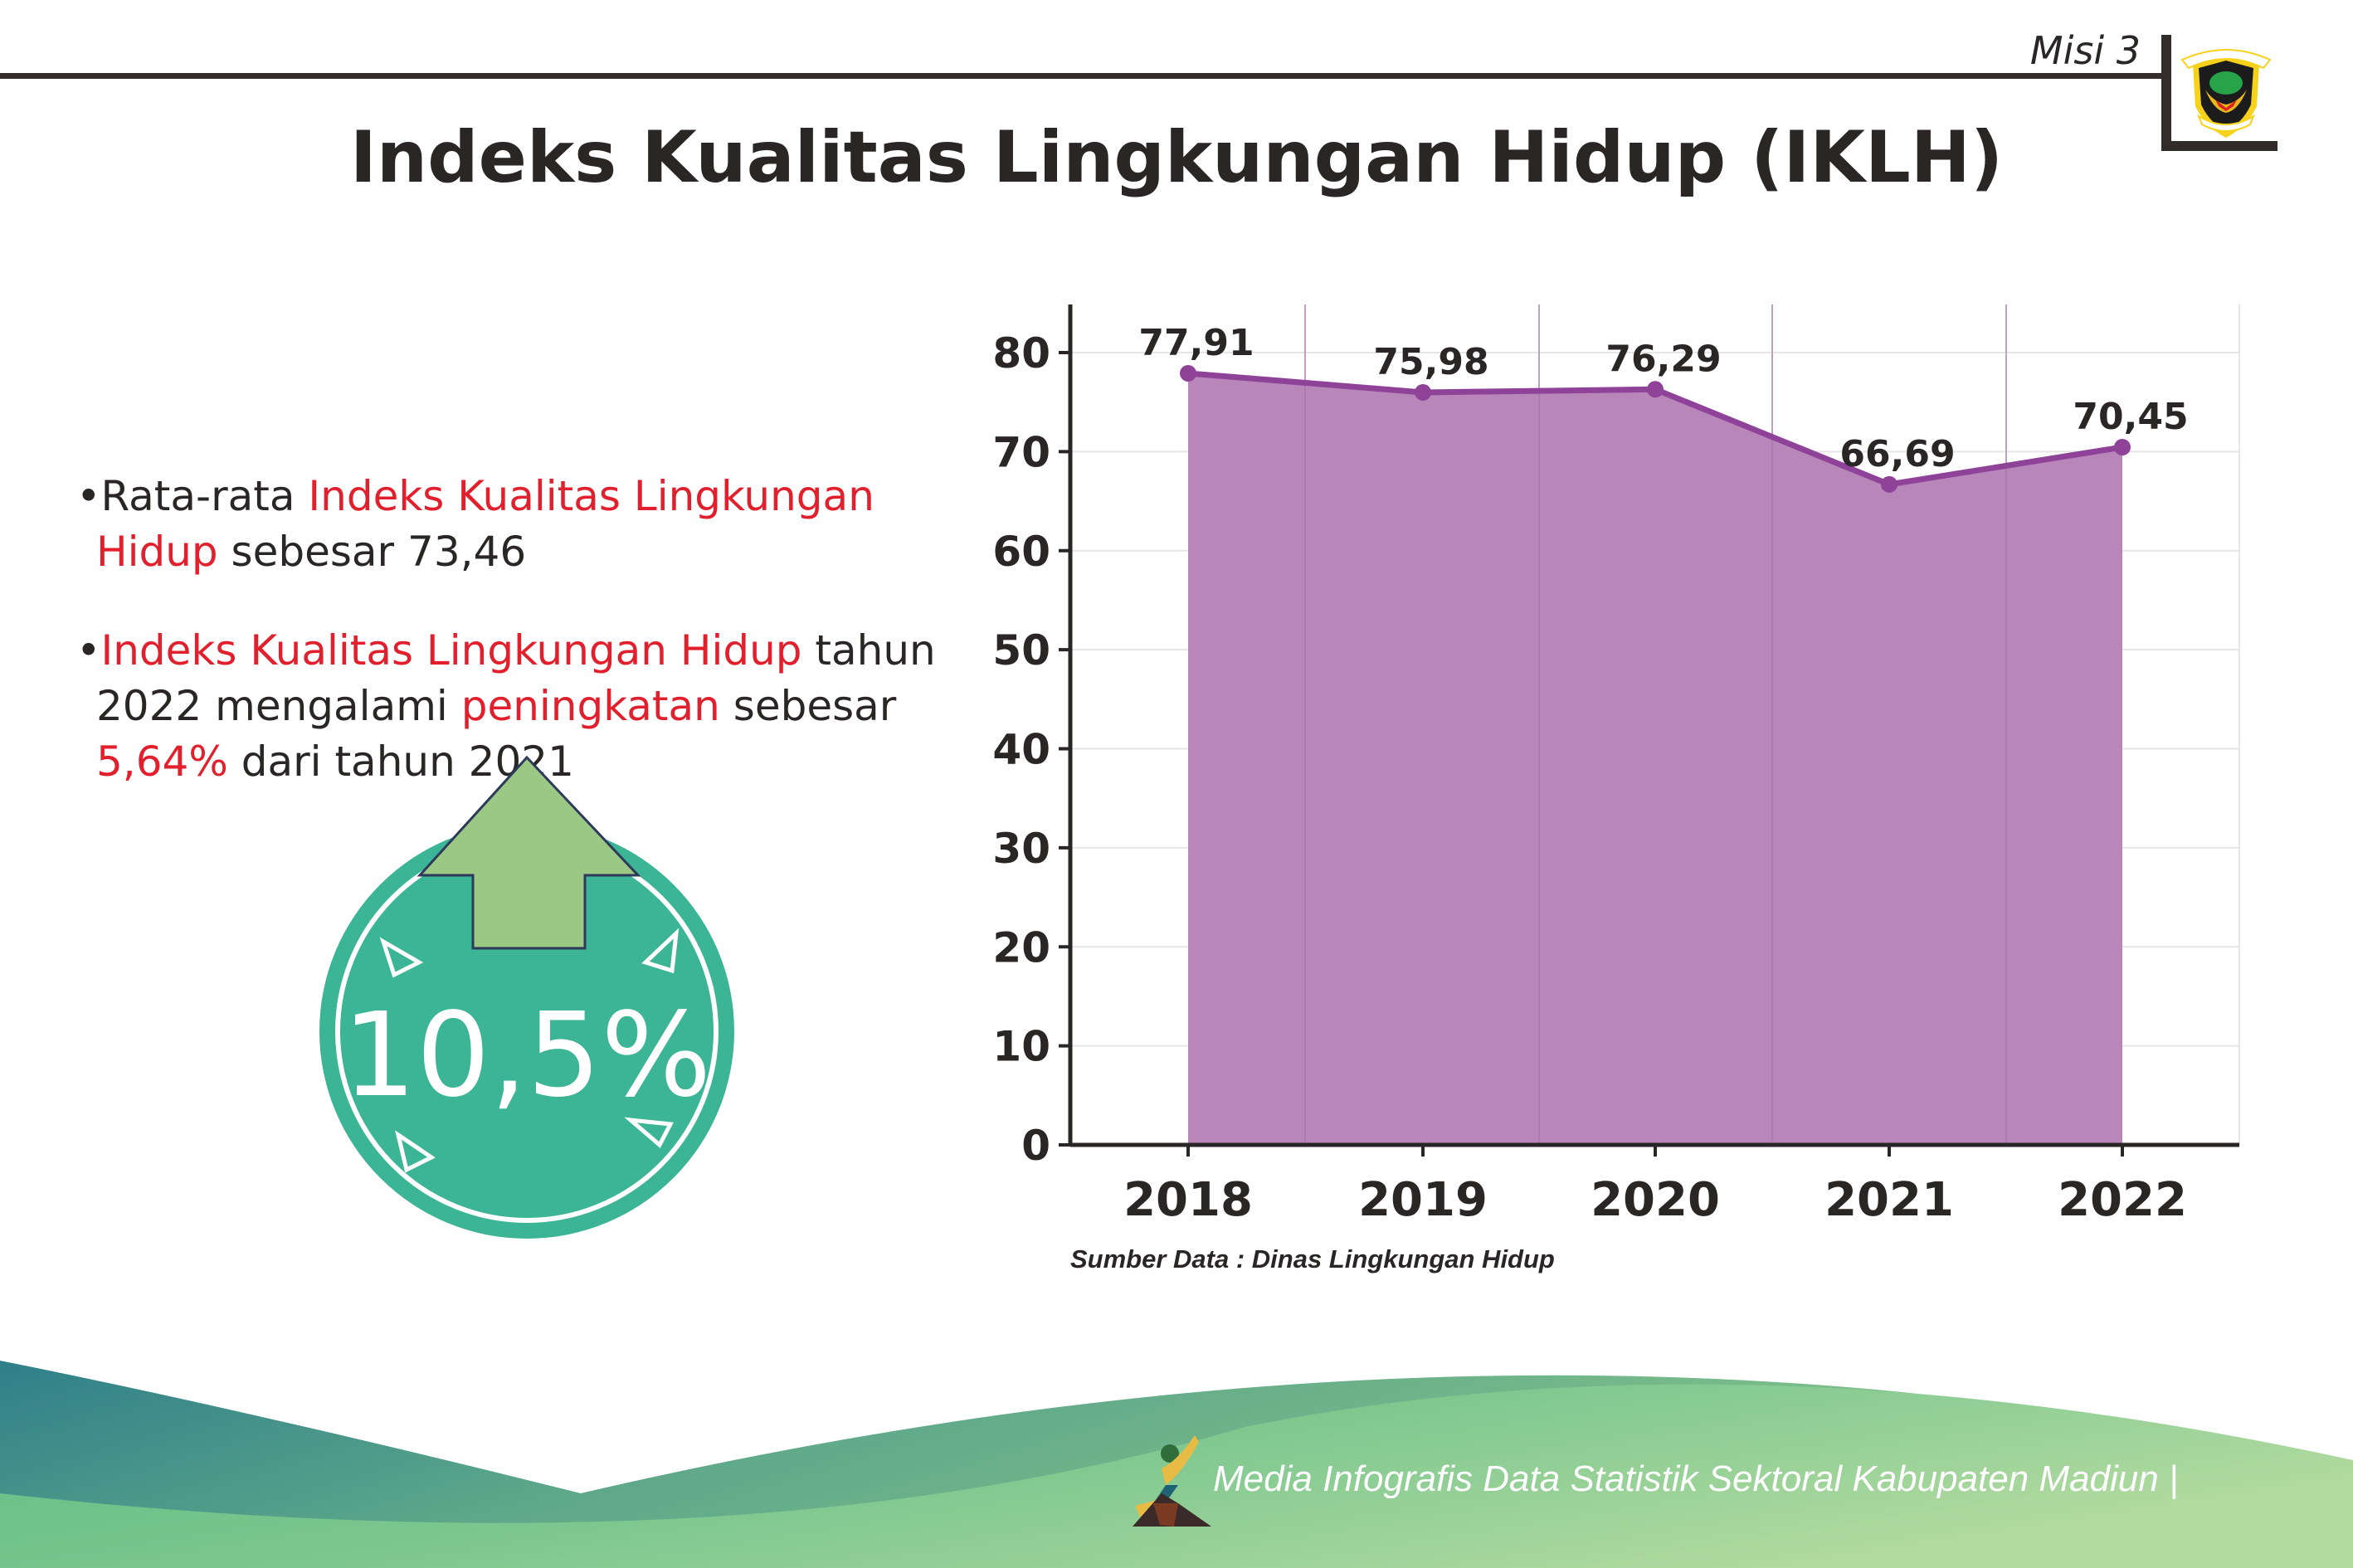  Describe the element at coordinates (2130, 417) in the screenshot. I see `data-label: 70,45` at that location.